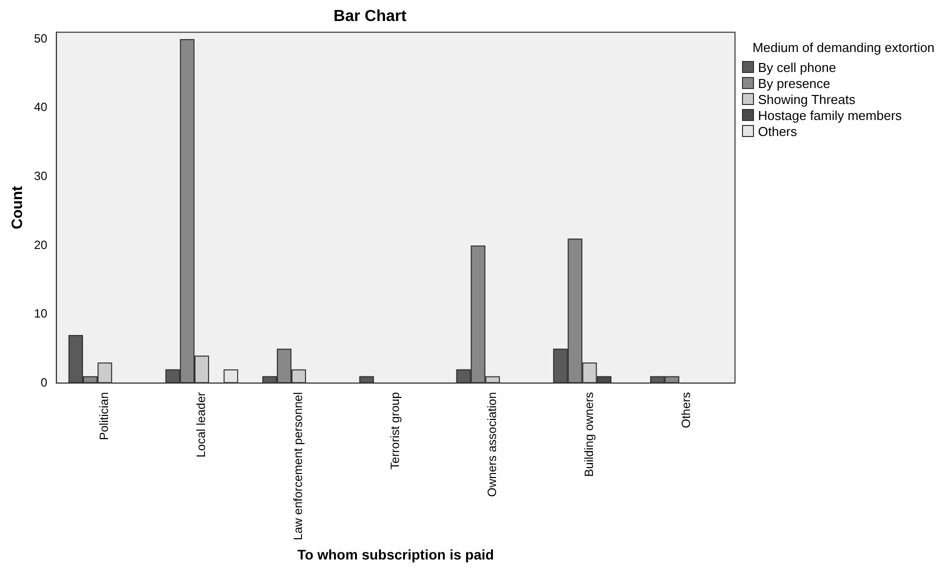  What do you see at coordinates (371, 17) in the screenshot?
I see `chart-title: Bar Chart` at bounding box center [371, 17].